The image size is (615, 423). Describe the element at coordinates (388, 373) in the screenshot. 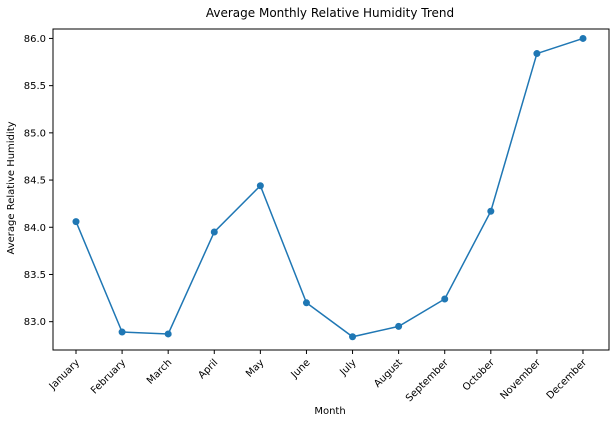

I see `x-tick-label: August` at that location.